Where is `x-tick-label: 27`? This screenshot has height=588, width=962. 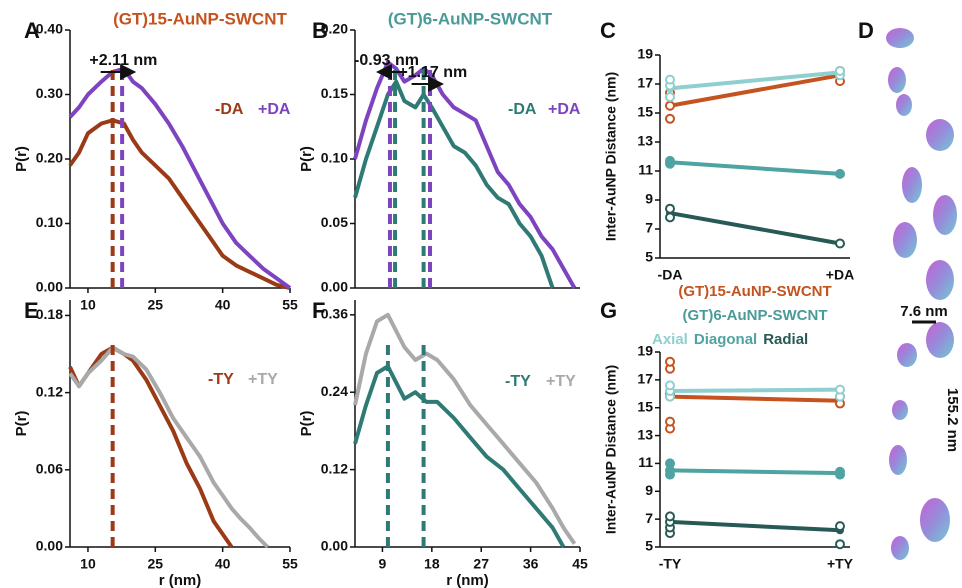
x-tick-label: 27 is located at coordinates (481, 564).